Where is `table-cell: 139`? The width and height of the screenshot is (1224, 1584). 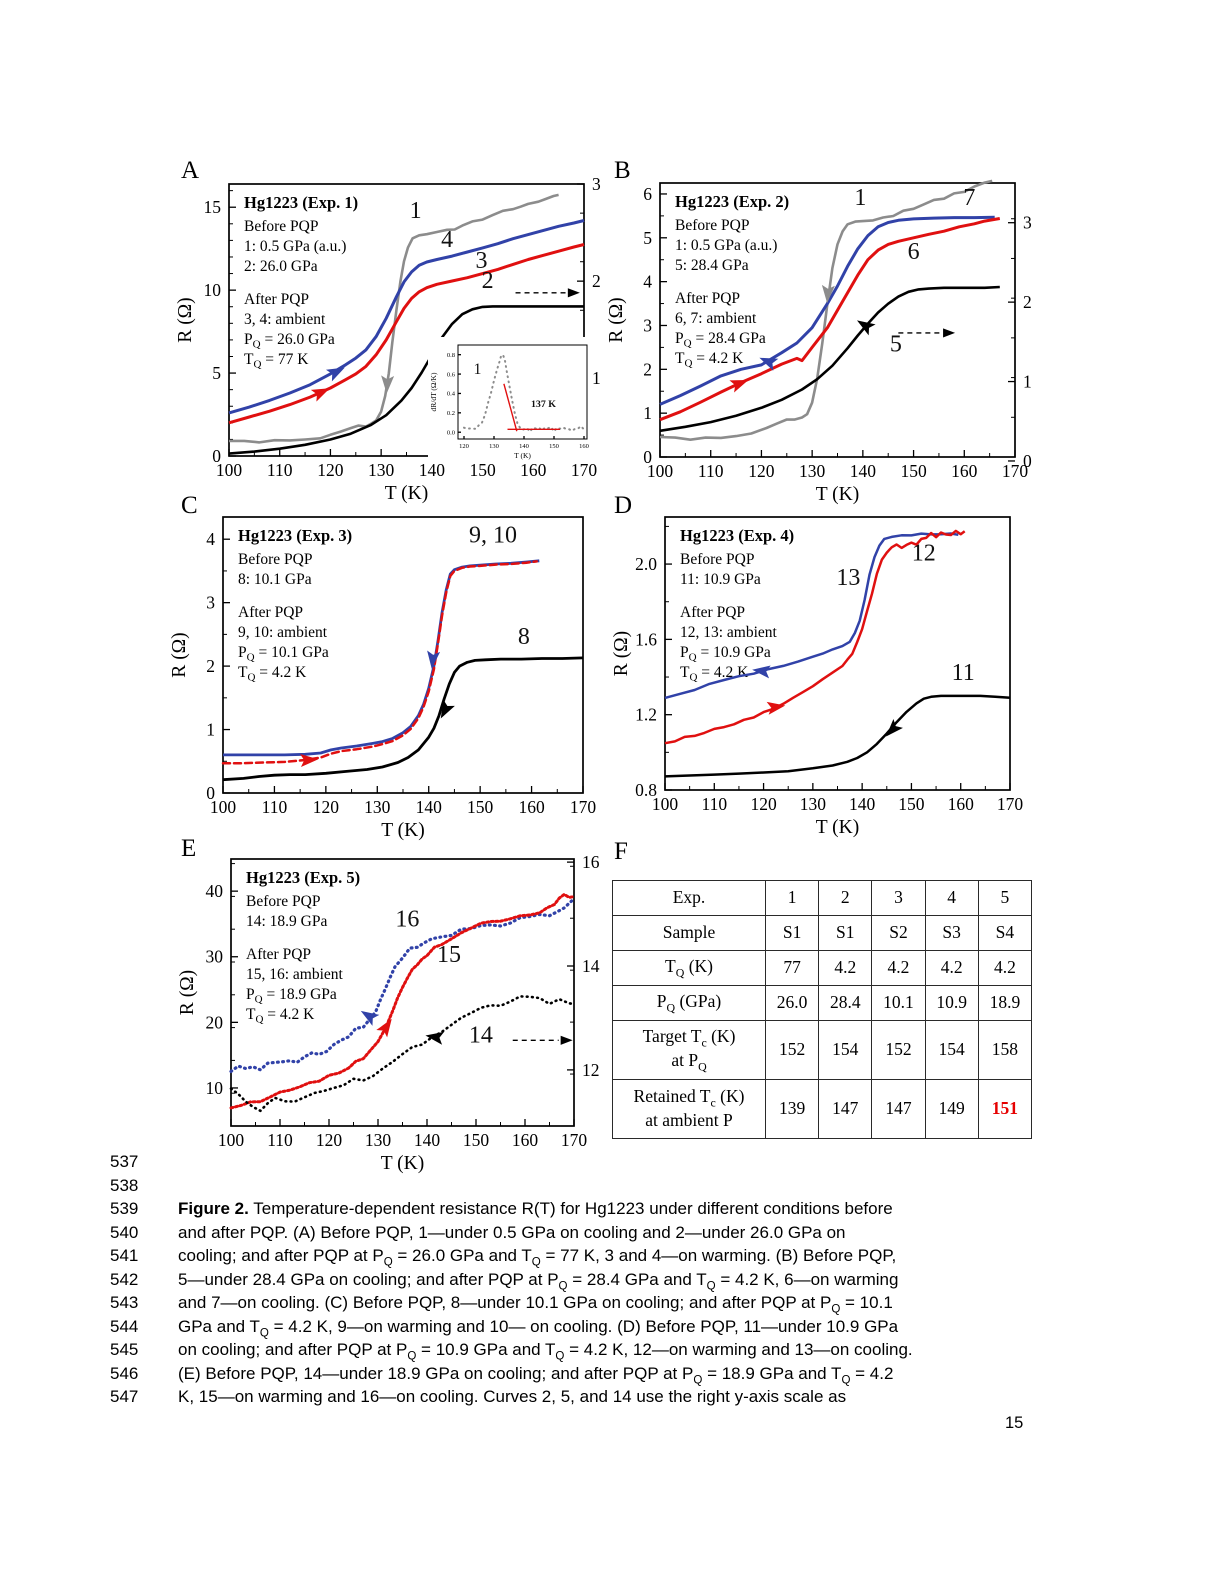
table-cell: 139 is located at coordinates (792, 1109).